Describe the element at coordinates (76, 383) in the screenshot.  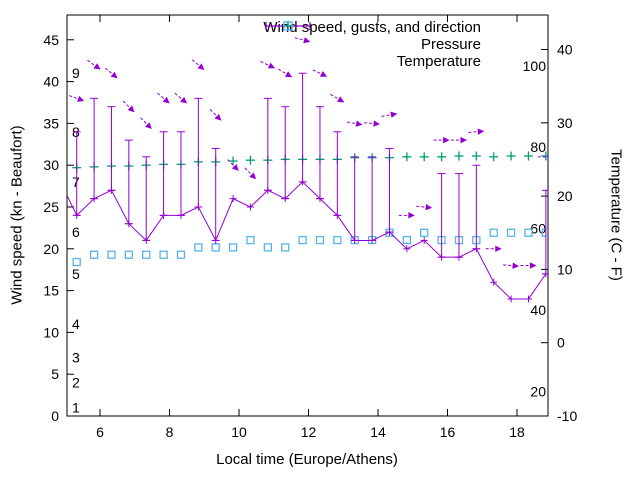
I see `svg-text: 2` at that location.